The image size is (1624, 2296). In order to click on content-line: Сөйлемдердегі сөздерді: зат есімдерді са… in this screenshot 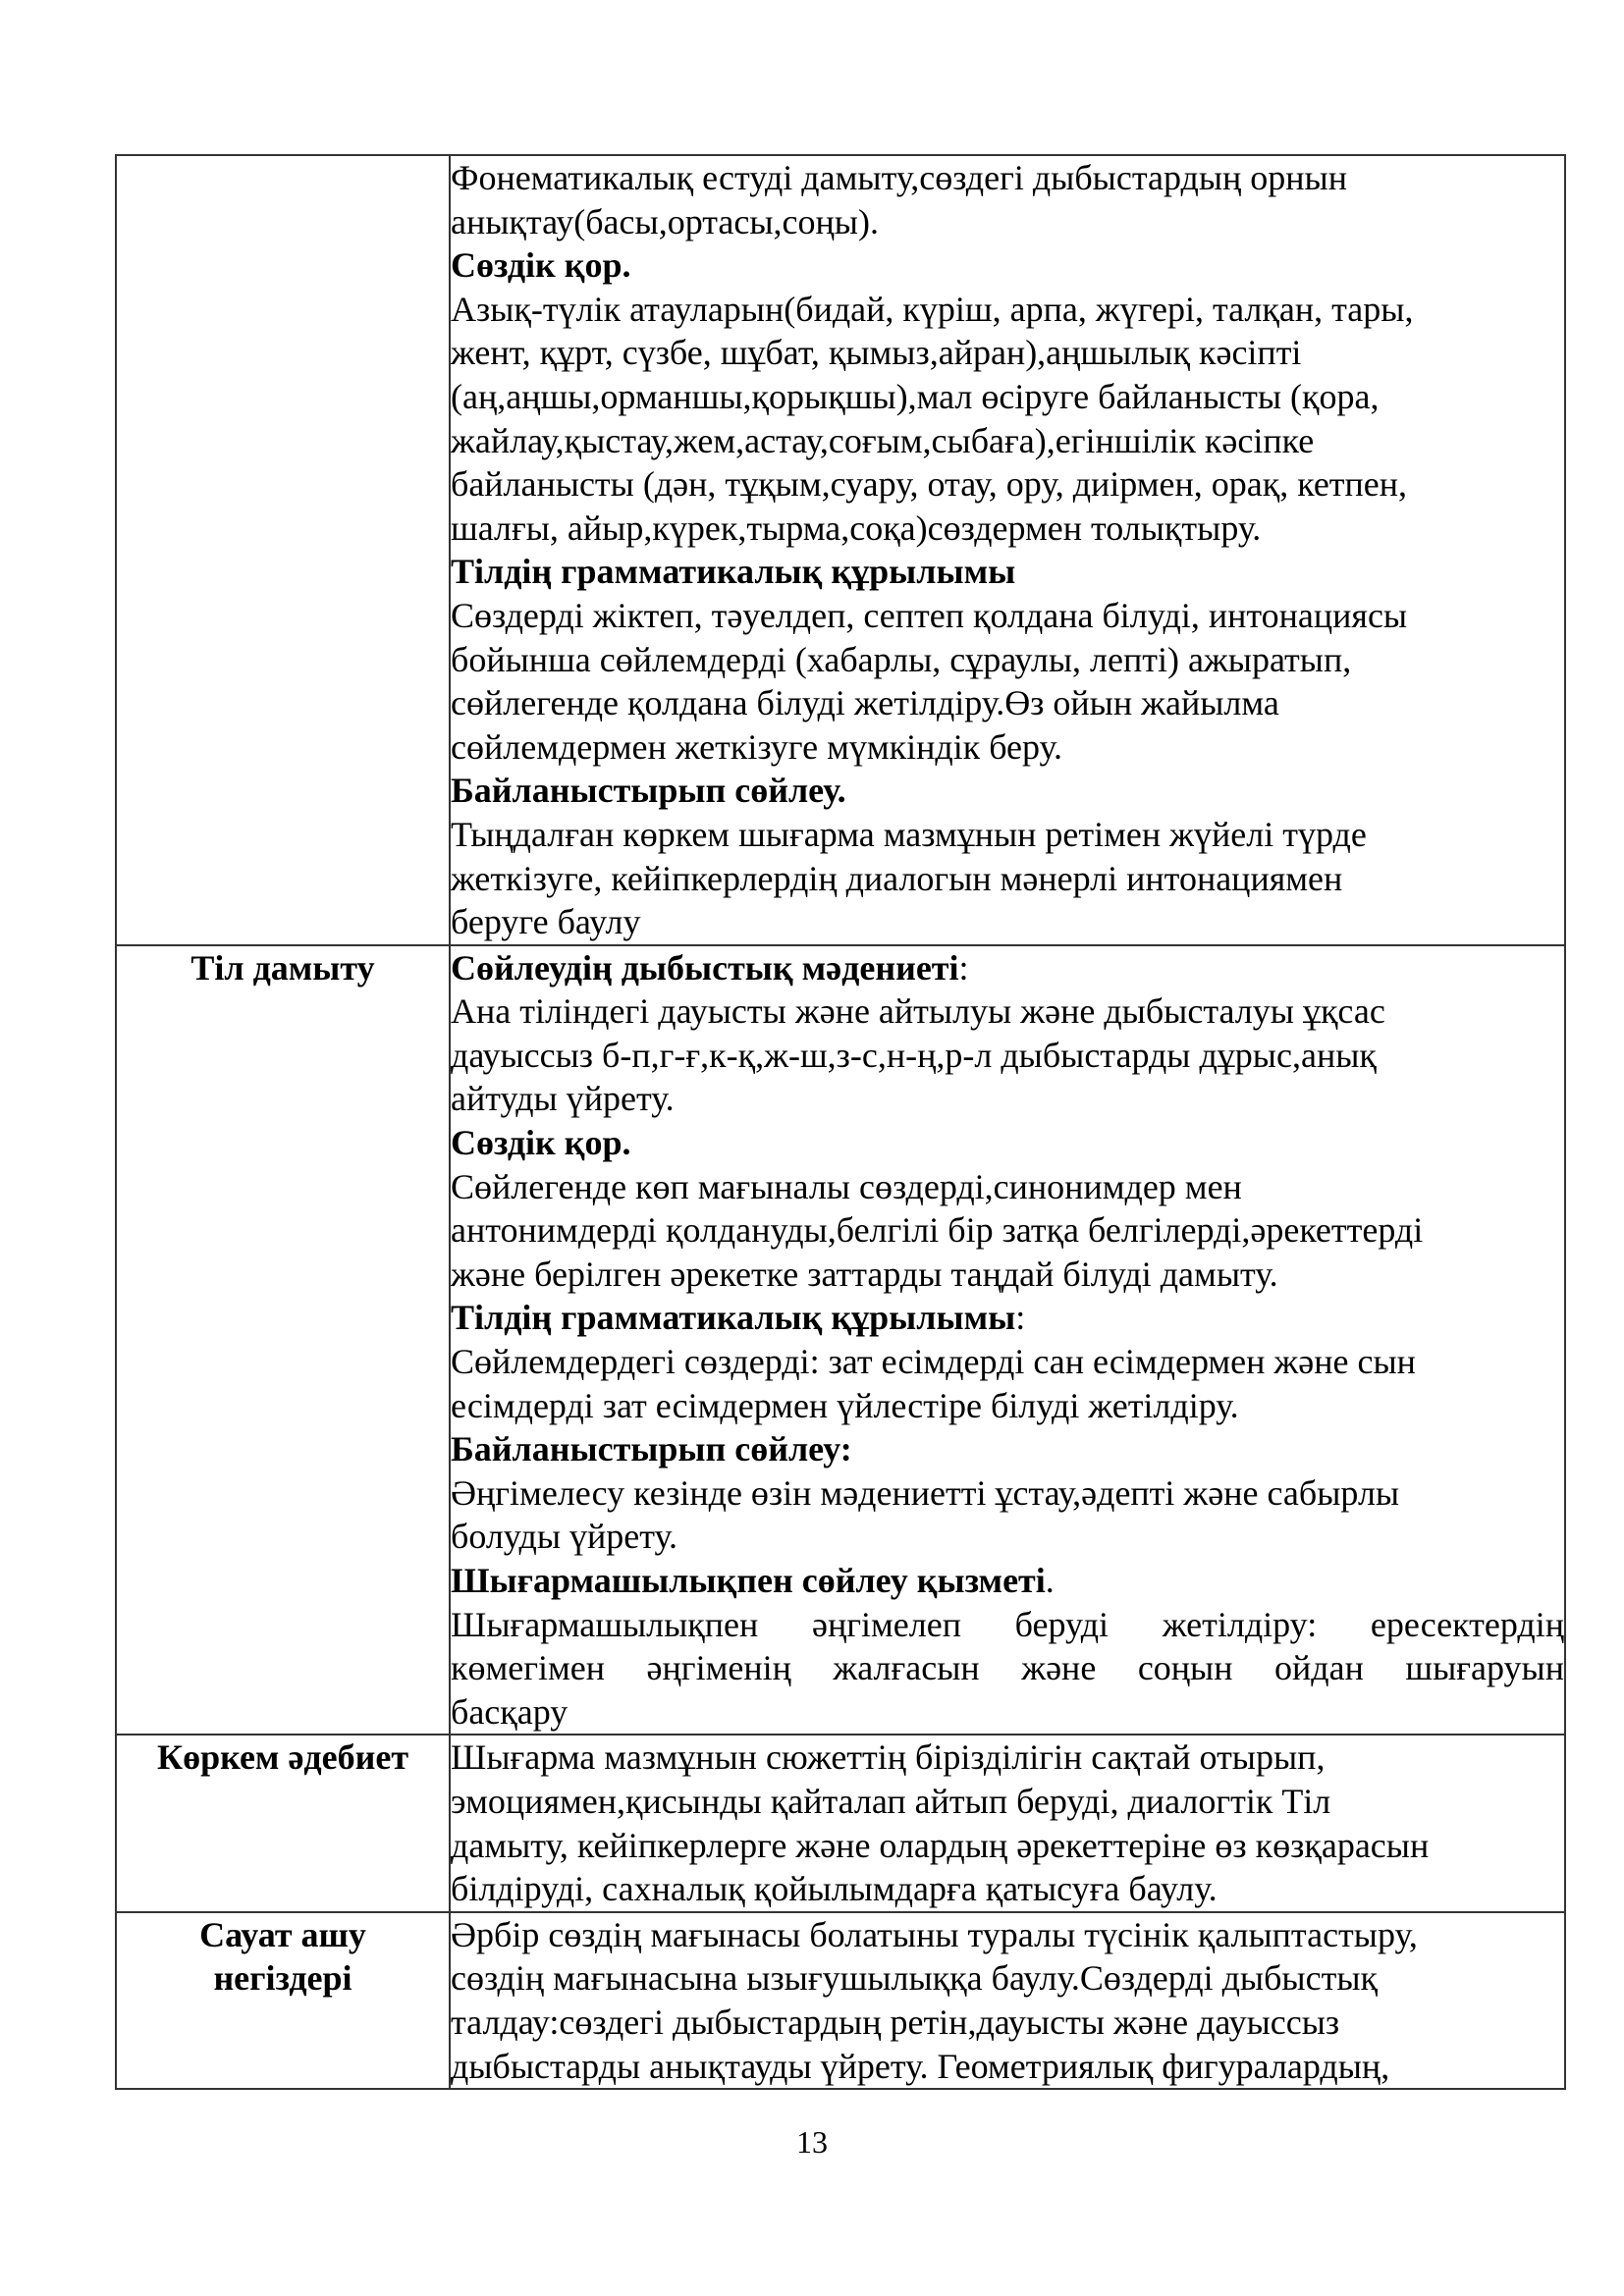, I will do `click(933, 1362)`.